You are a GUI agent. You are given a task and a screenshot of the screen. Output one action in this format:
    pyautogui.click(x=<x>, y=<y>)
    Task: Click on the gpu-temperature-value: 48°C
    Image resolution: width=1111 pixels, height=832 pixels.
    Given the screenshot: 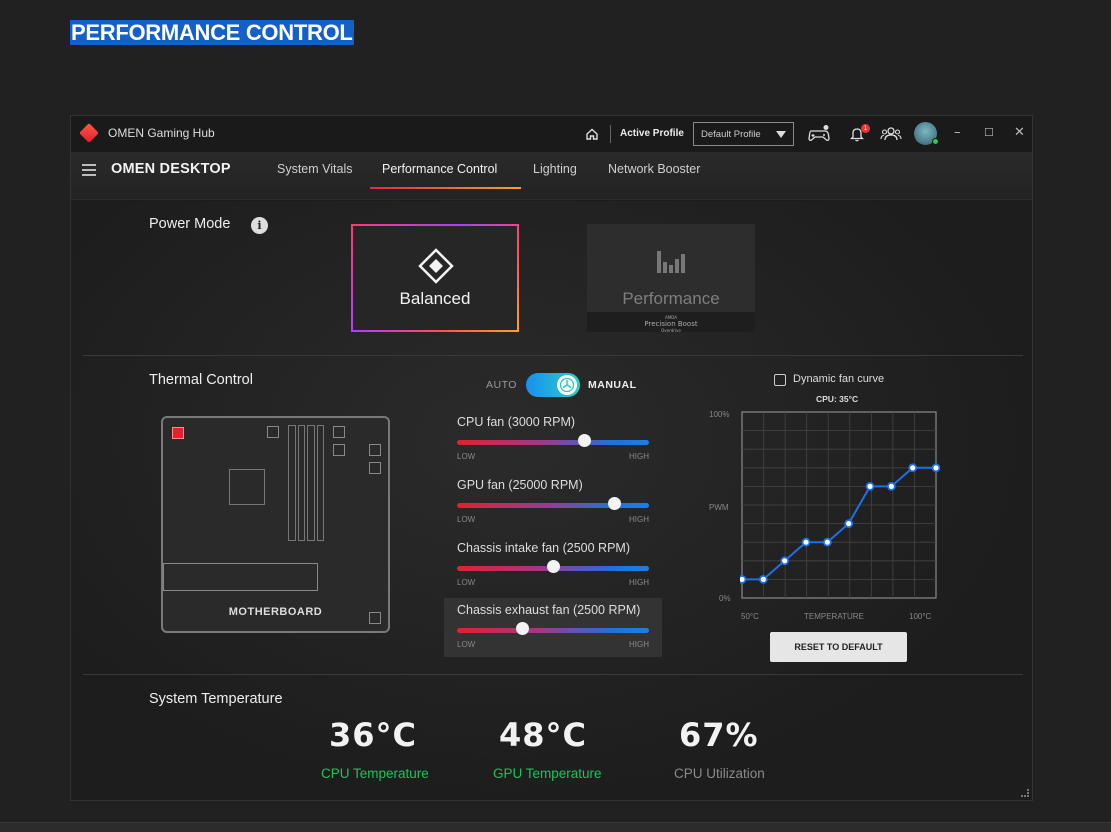 What is the action you would take?
    pyautogui.click(x=543, y=735)
    